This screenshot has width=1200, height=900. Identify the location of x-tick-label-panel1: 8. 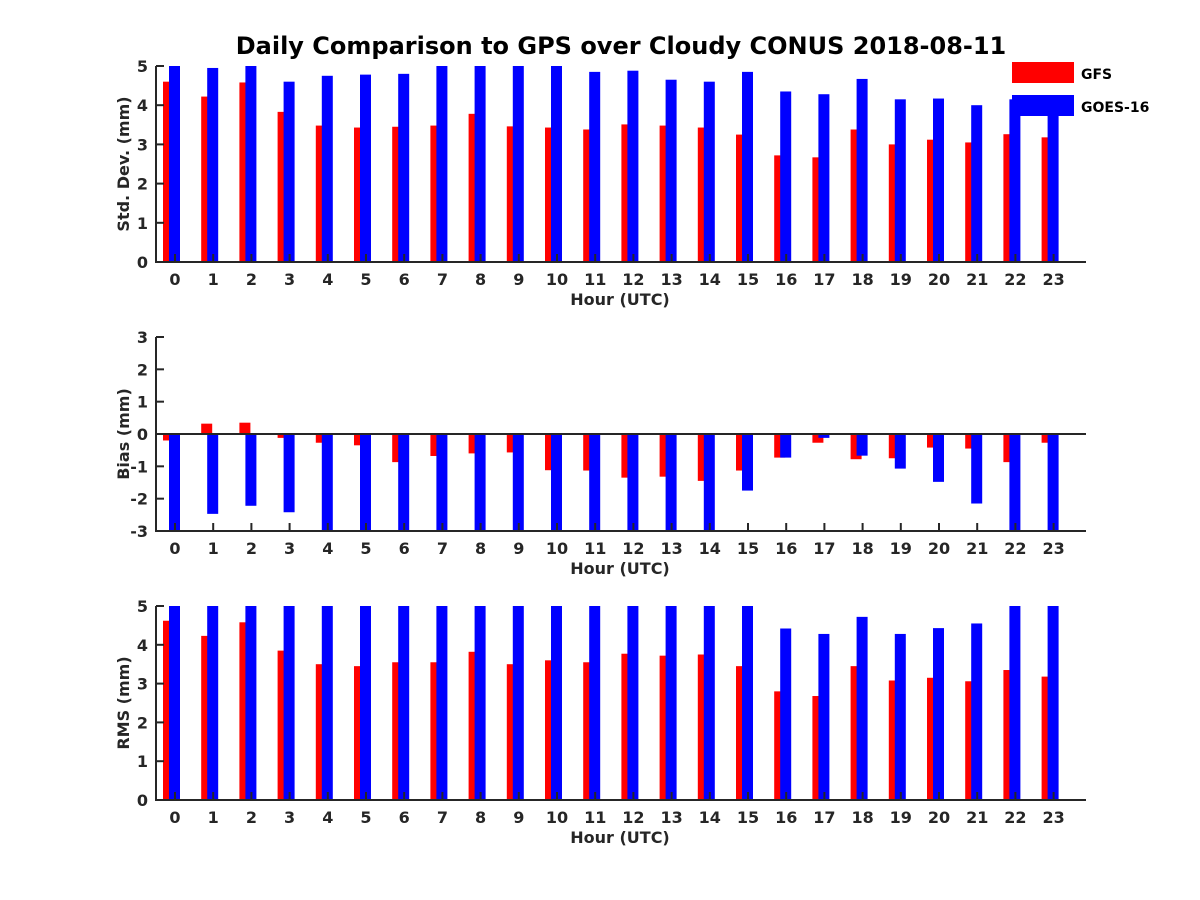
(480, 279).